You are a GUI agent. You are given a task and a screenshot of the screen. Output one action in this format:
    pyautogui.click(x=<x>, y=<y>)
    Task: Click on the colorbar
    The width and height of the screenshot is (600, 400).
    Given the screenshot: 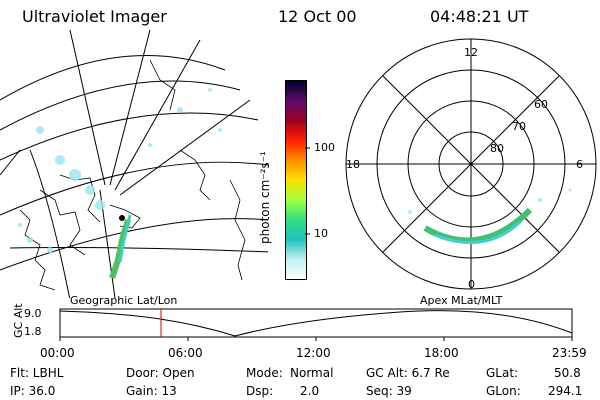 What is the action you would take?
    pyautogui.click(x=296, y=180)
    